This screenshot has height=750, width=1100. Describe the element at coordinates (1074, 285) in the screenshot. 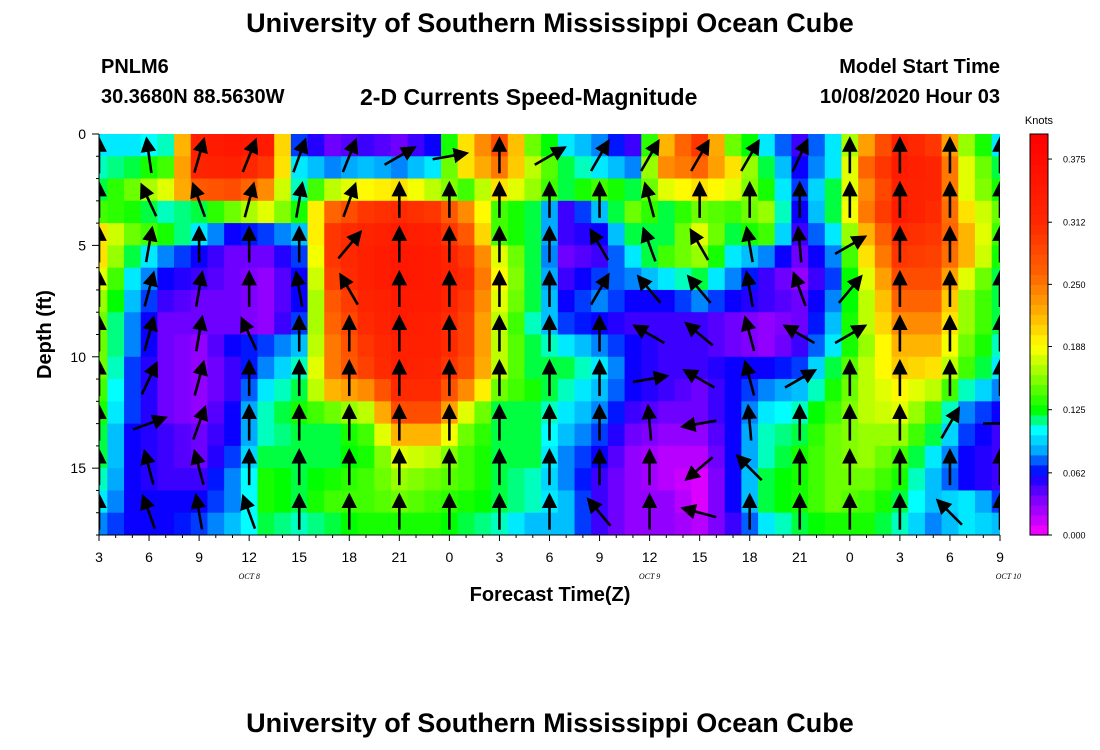

I see `colorbar-tick-label: 0.250` at that location.